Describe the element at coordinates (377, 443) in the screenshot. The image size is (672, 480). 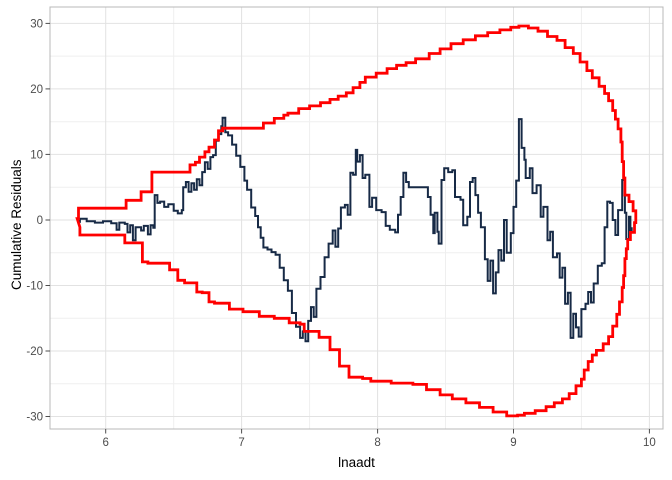
I see `x-tick-label: 8` at that location.